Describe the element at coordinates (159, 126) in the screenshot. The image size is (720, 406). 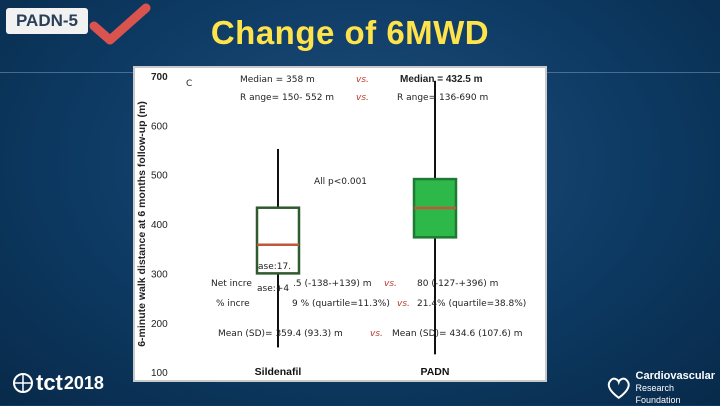
I see `y-tick-label: 600` at that location.